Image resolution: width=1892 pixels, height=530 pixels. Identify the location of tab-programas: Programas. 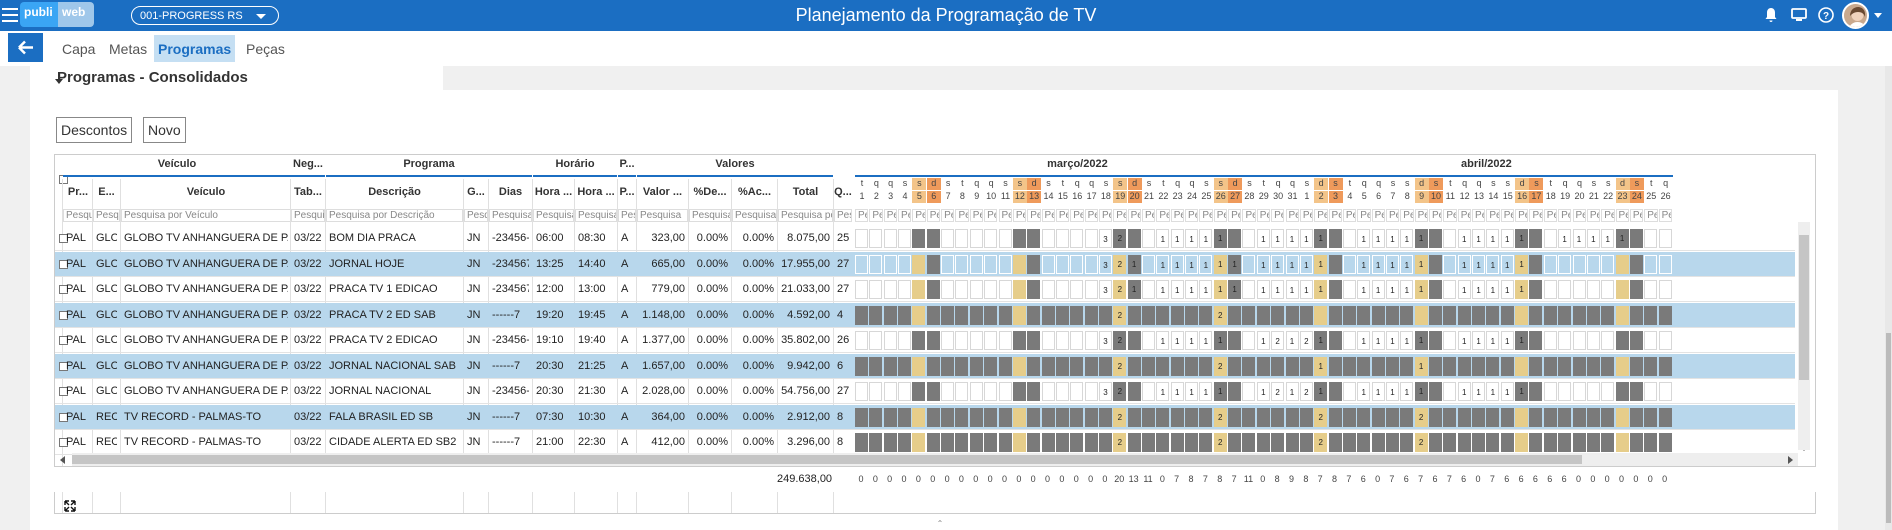
(195, 48).